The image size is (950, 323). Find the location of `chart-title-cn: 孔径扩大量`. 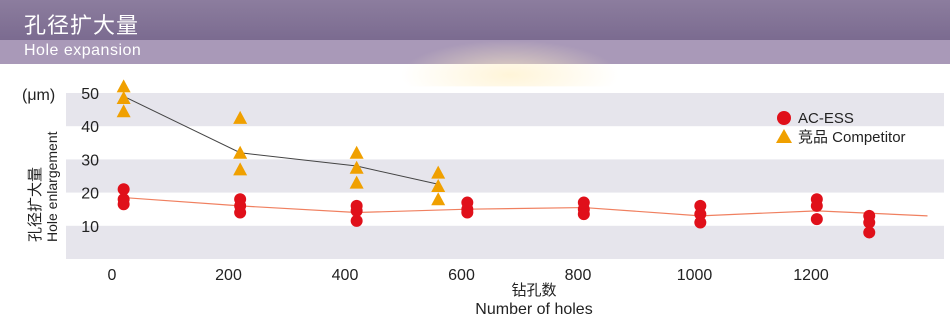

chart-title-cn: 孔径扩大量 is located at coordinates (82, 26).